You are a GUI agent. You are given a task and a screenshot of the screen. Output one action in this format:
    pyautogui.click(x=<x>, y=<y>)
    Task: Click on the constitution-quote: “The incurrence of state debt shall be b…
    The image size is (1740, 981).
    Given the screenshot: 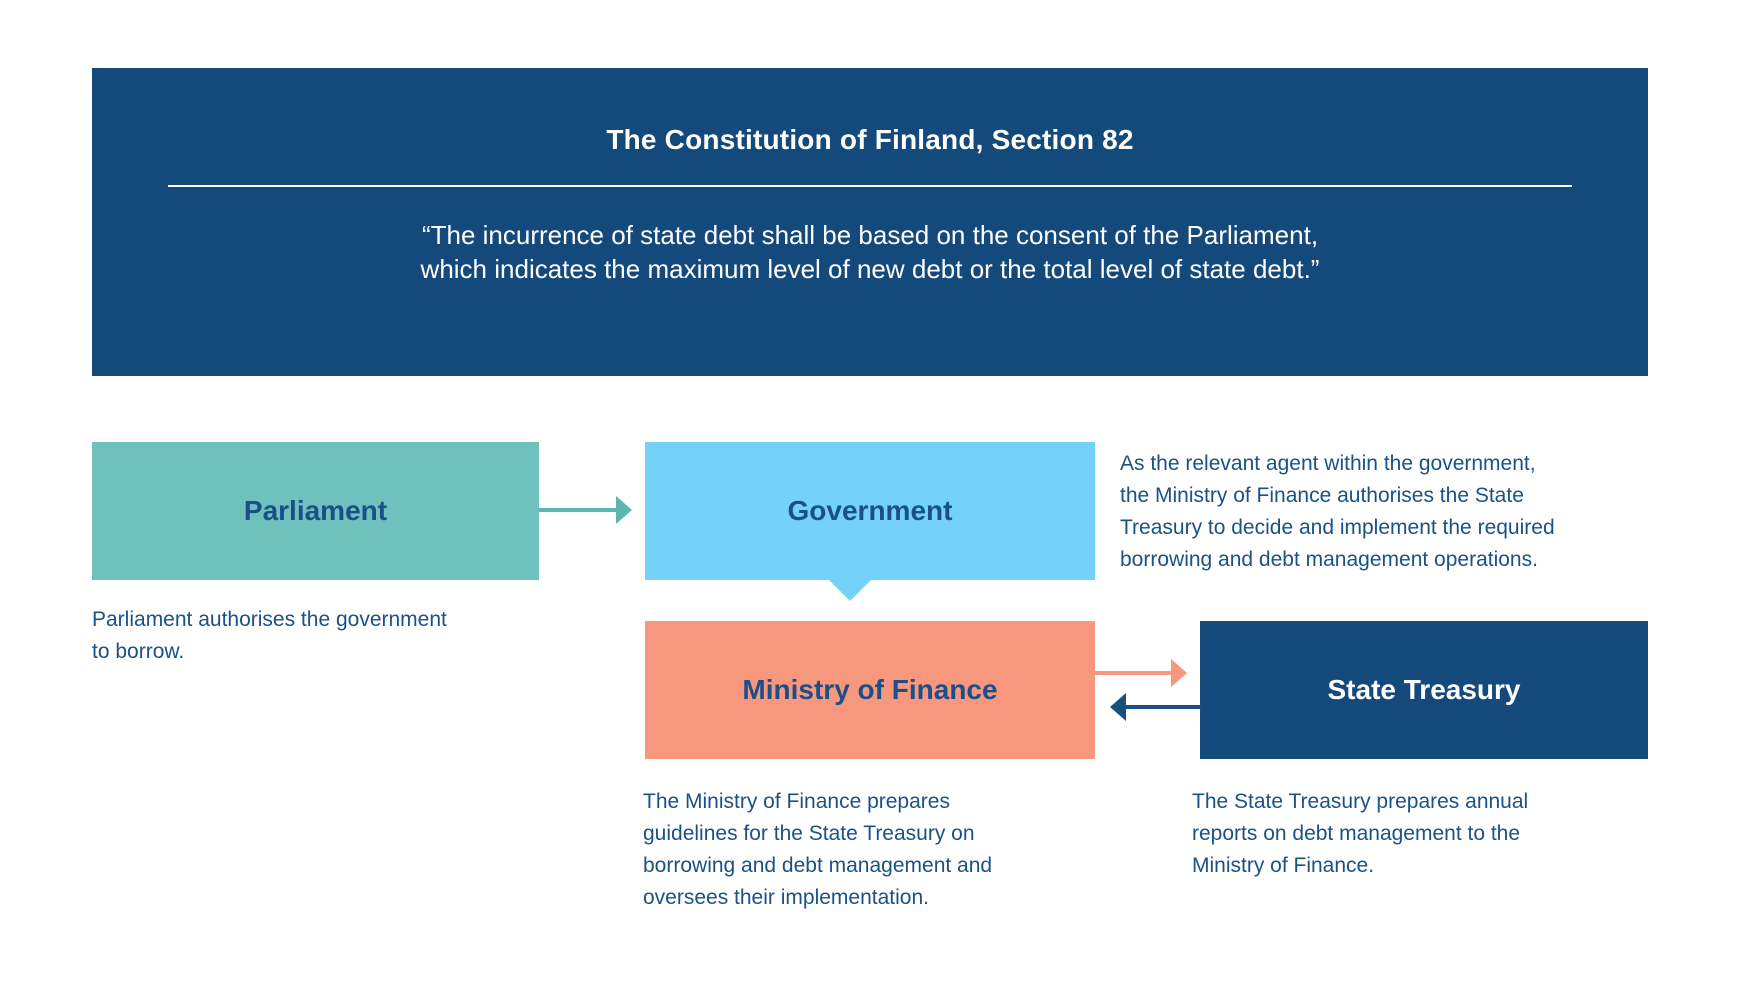 What is the action you would take?
    pyautogui.click(x=870, y=252)
    